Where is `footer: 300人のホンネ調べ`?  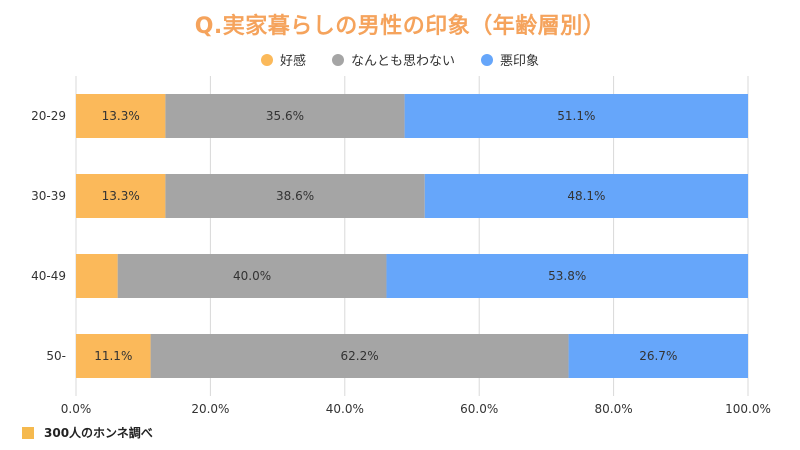 footer: 300人のホンネ調べ is located at coordinates (87, 432).